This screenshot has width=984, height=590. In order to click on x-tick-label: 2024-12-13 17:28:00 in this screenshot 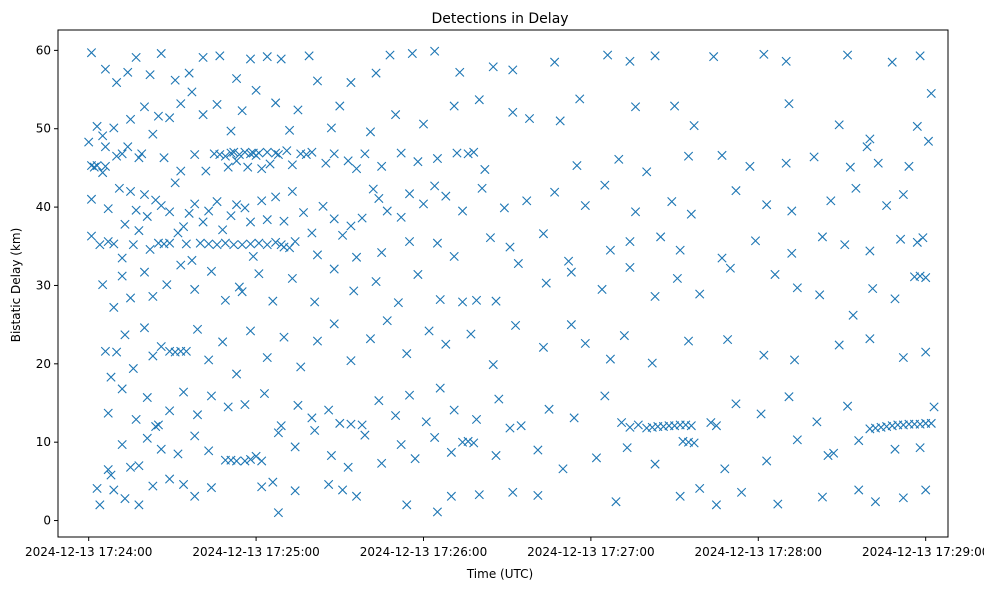, I will do `click(758, 552)`.